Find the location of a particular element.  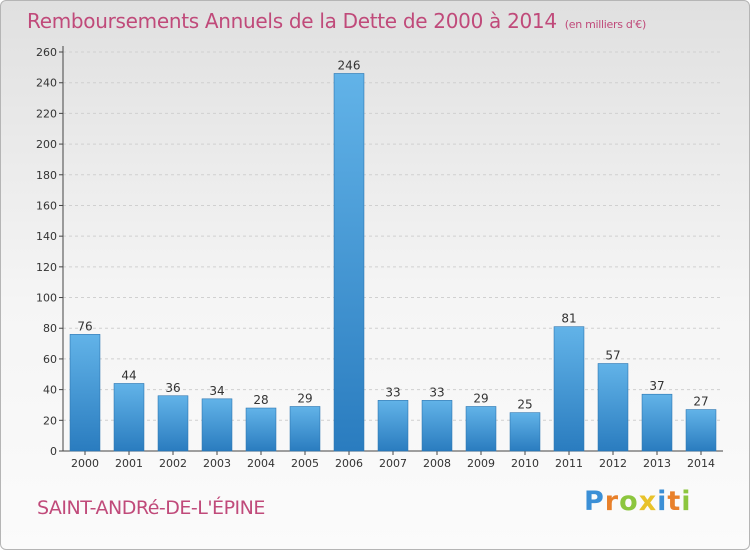

data-label: 25 is located at coordinates (524, 405).